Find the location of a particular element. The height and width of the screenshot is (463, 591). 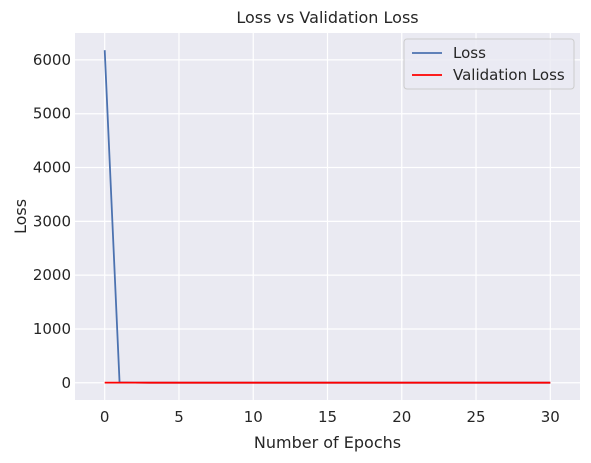

x-axis-label: Number of Epochs is located at coordinates (327, 442).